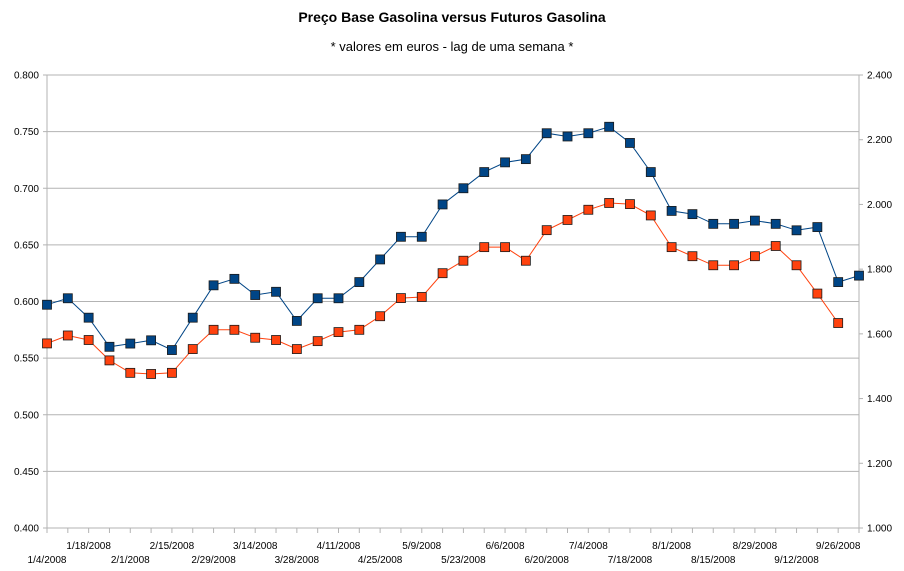  Describe the element at coordinates (297, 560) in the screenshot. I see `x-axis-tick-label: 3/28/2008` at that location.